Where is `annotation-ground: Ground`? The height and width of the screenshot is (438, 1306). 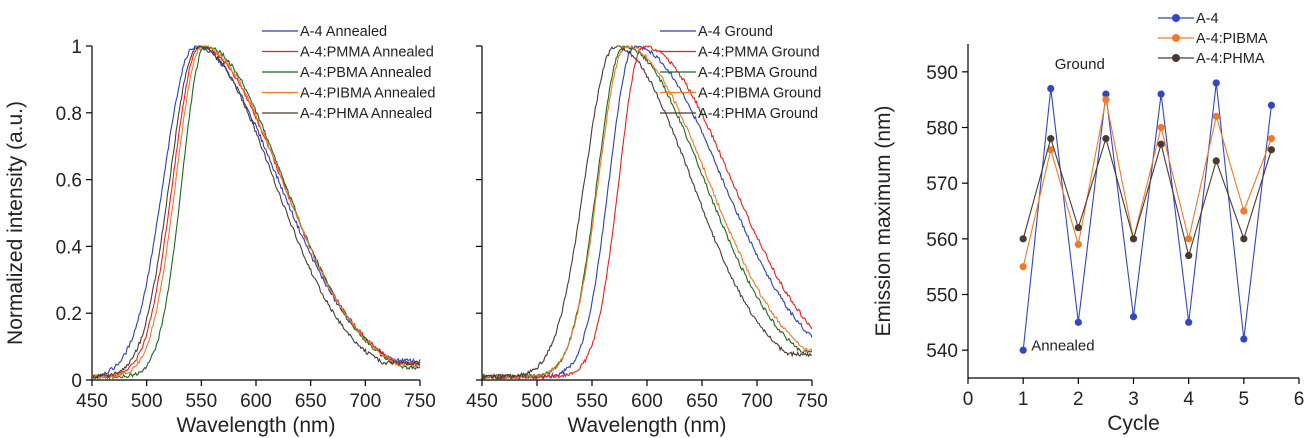 annotation-ground: Ground is located at coordinates (1080, 64).